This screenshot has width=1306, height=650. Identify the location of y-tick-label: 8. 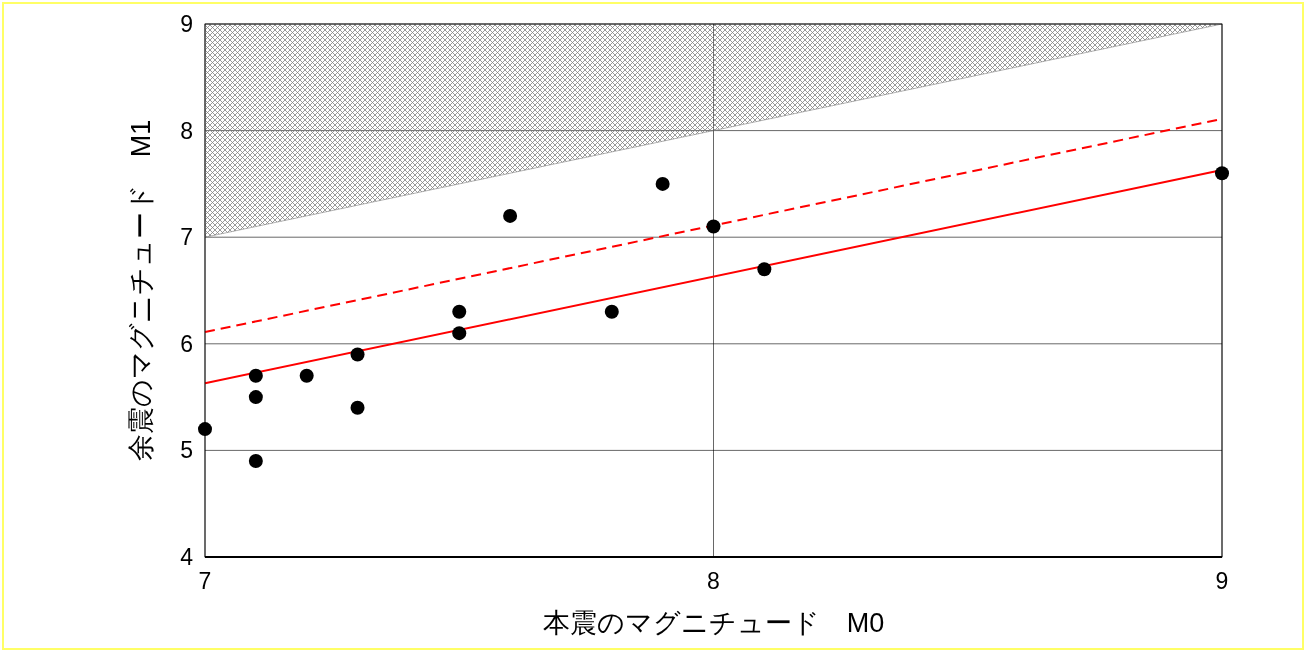
(186, 130).